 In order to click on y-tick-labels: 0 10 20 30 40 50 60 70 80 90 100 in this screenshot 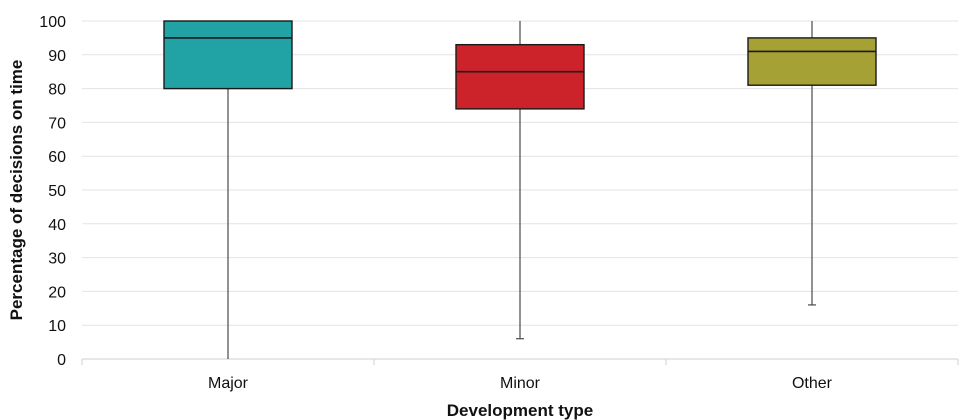, I will do `click(52, 191)`.